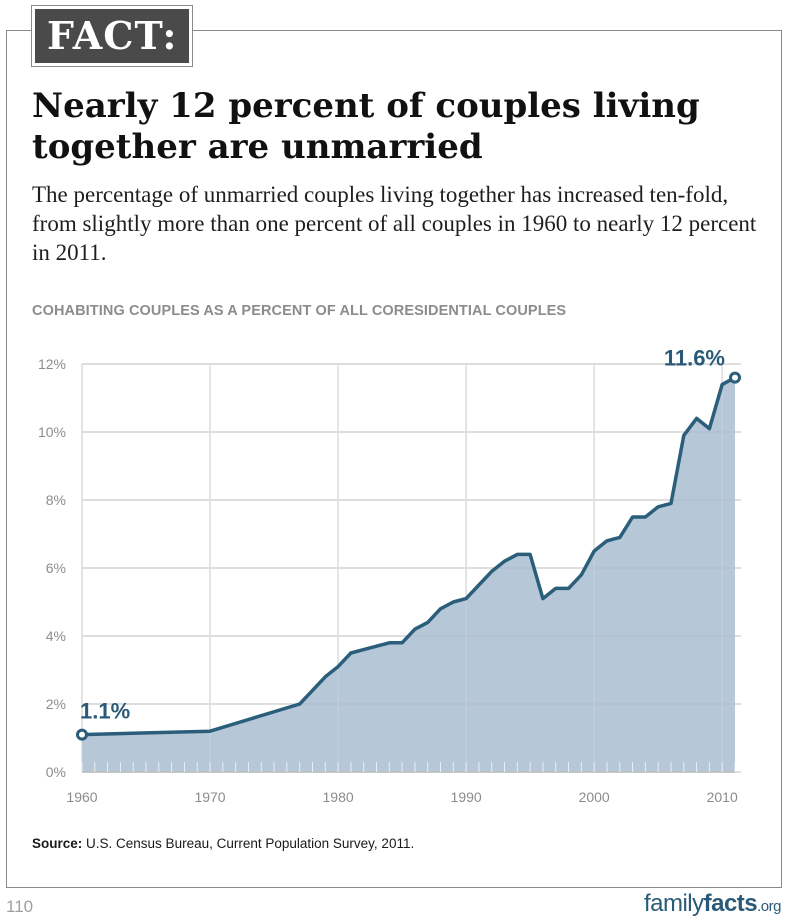 The image size is (789, 921). What do you see at coordinates (56, 500) in the screenshot?
I see `y-tick-label: 8%` at bounding box center [56, 500].